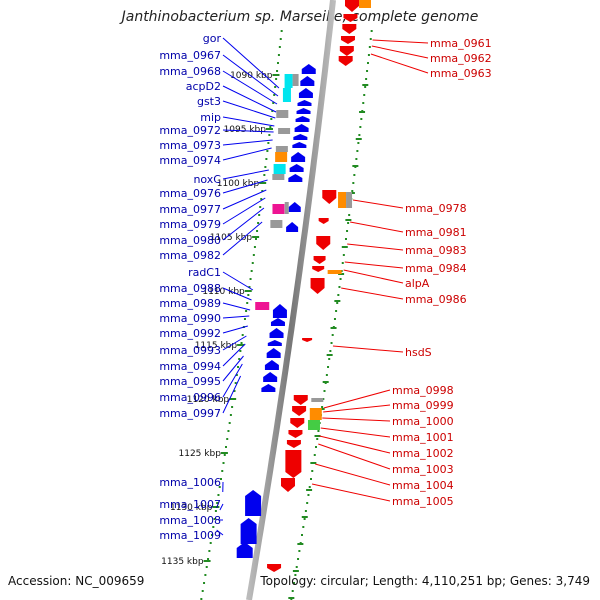 The image size is (600, 600). What do you see at coordinates (208, 400) in the screenshot?
I see `kbp-label: 1120 kbp` at bounding box center [208, 400].